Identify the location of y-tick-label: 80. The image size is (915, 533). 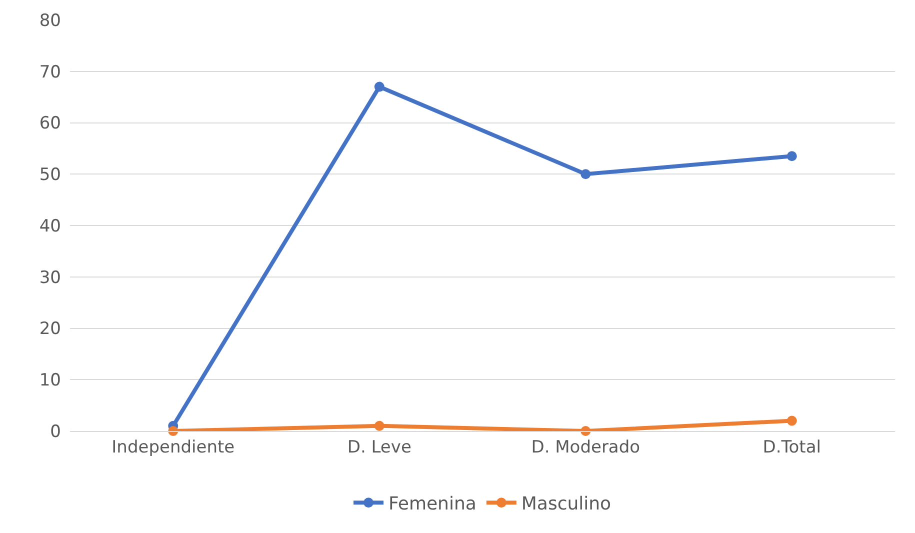
(50, 20).